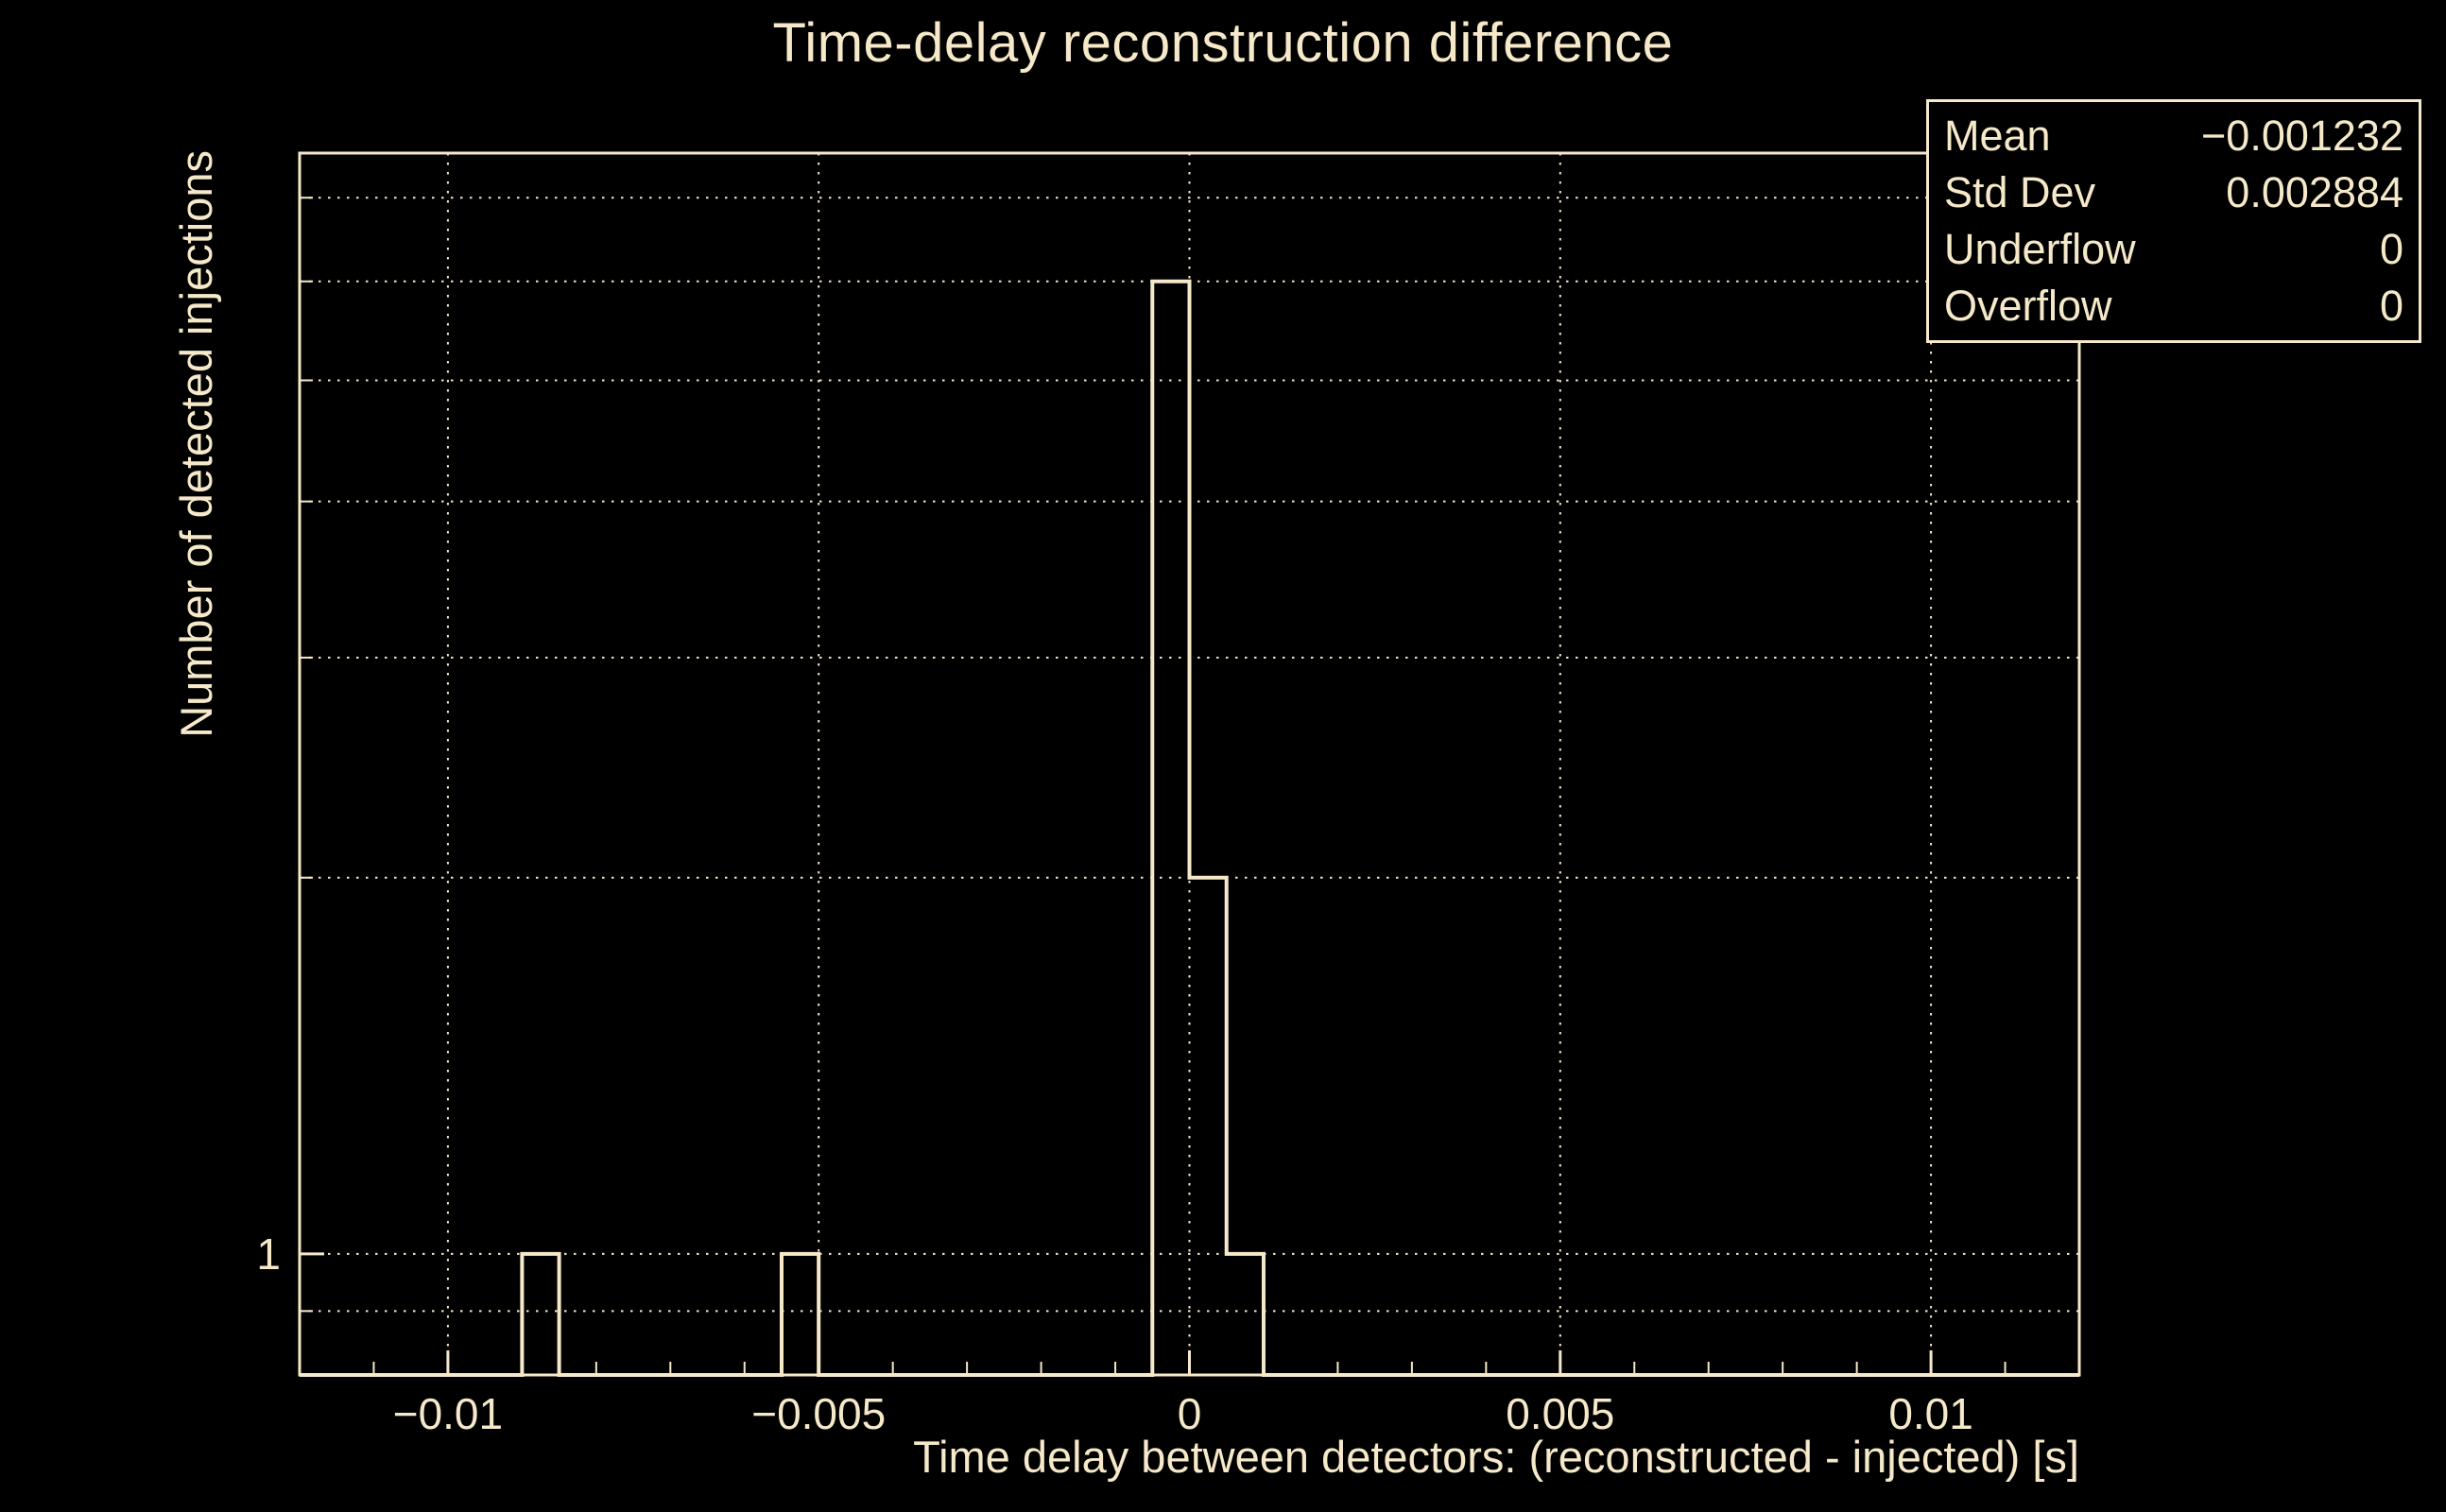 This screenshot has height=1512, width=2446. What do you see at coordinates (2173, 192) in the screenshot?
I see `stats-row: Std Dev 0.002884` at bounding box center [2173, 192].